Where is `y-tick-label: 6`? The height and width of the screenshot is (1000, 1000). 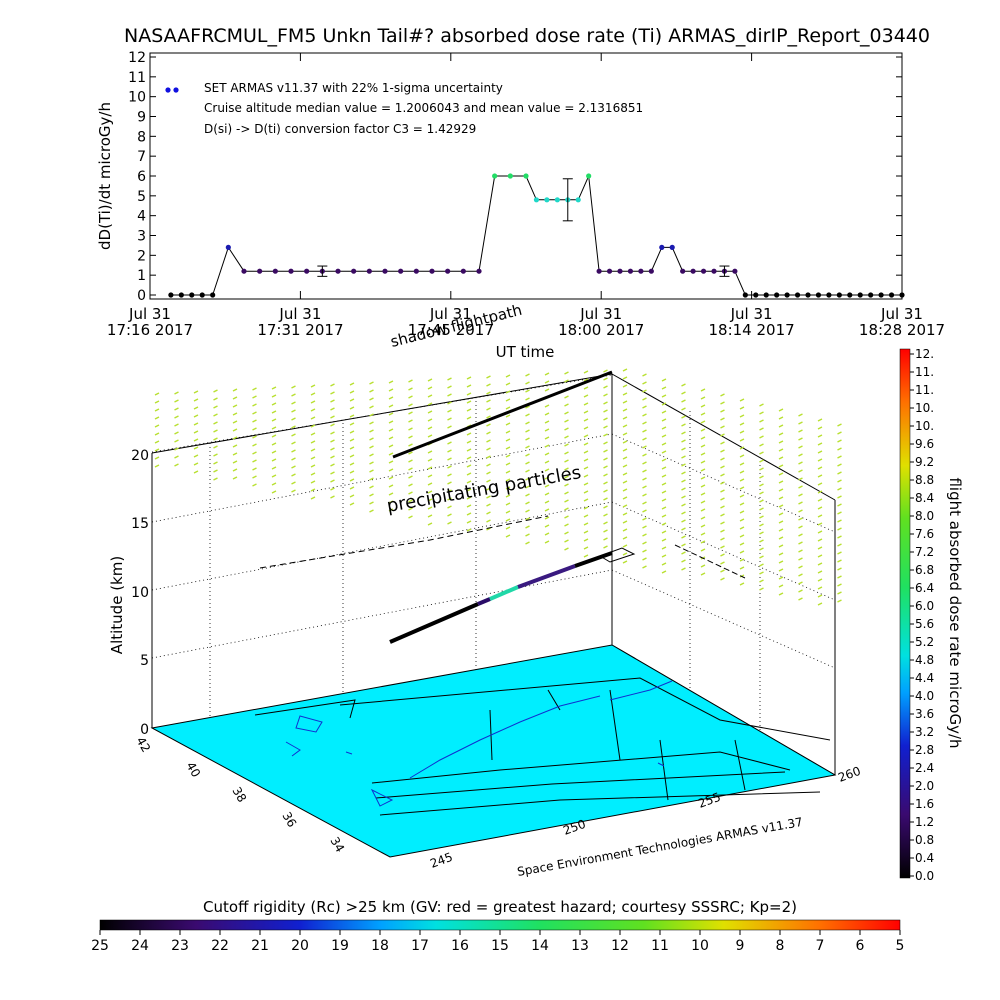 y-tick-label: 6 is located at coordinates (141, 177).